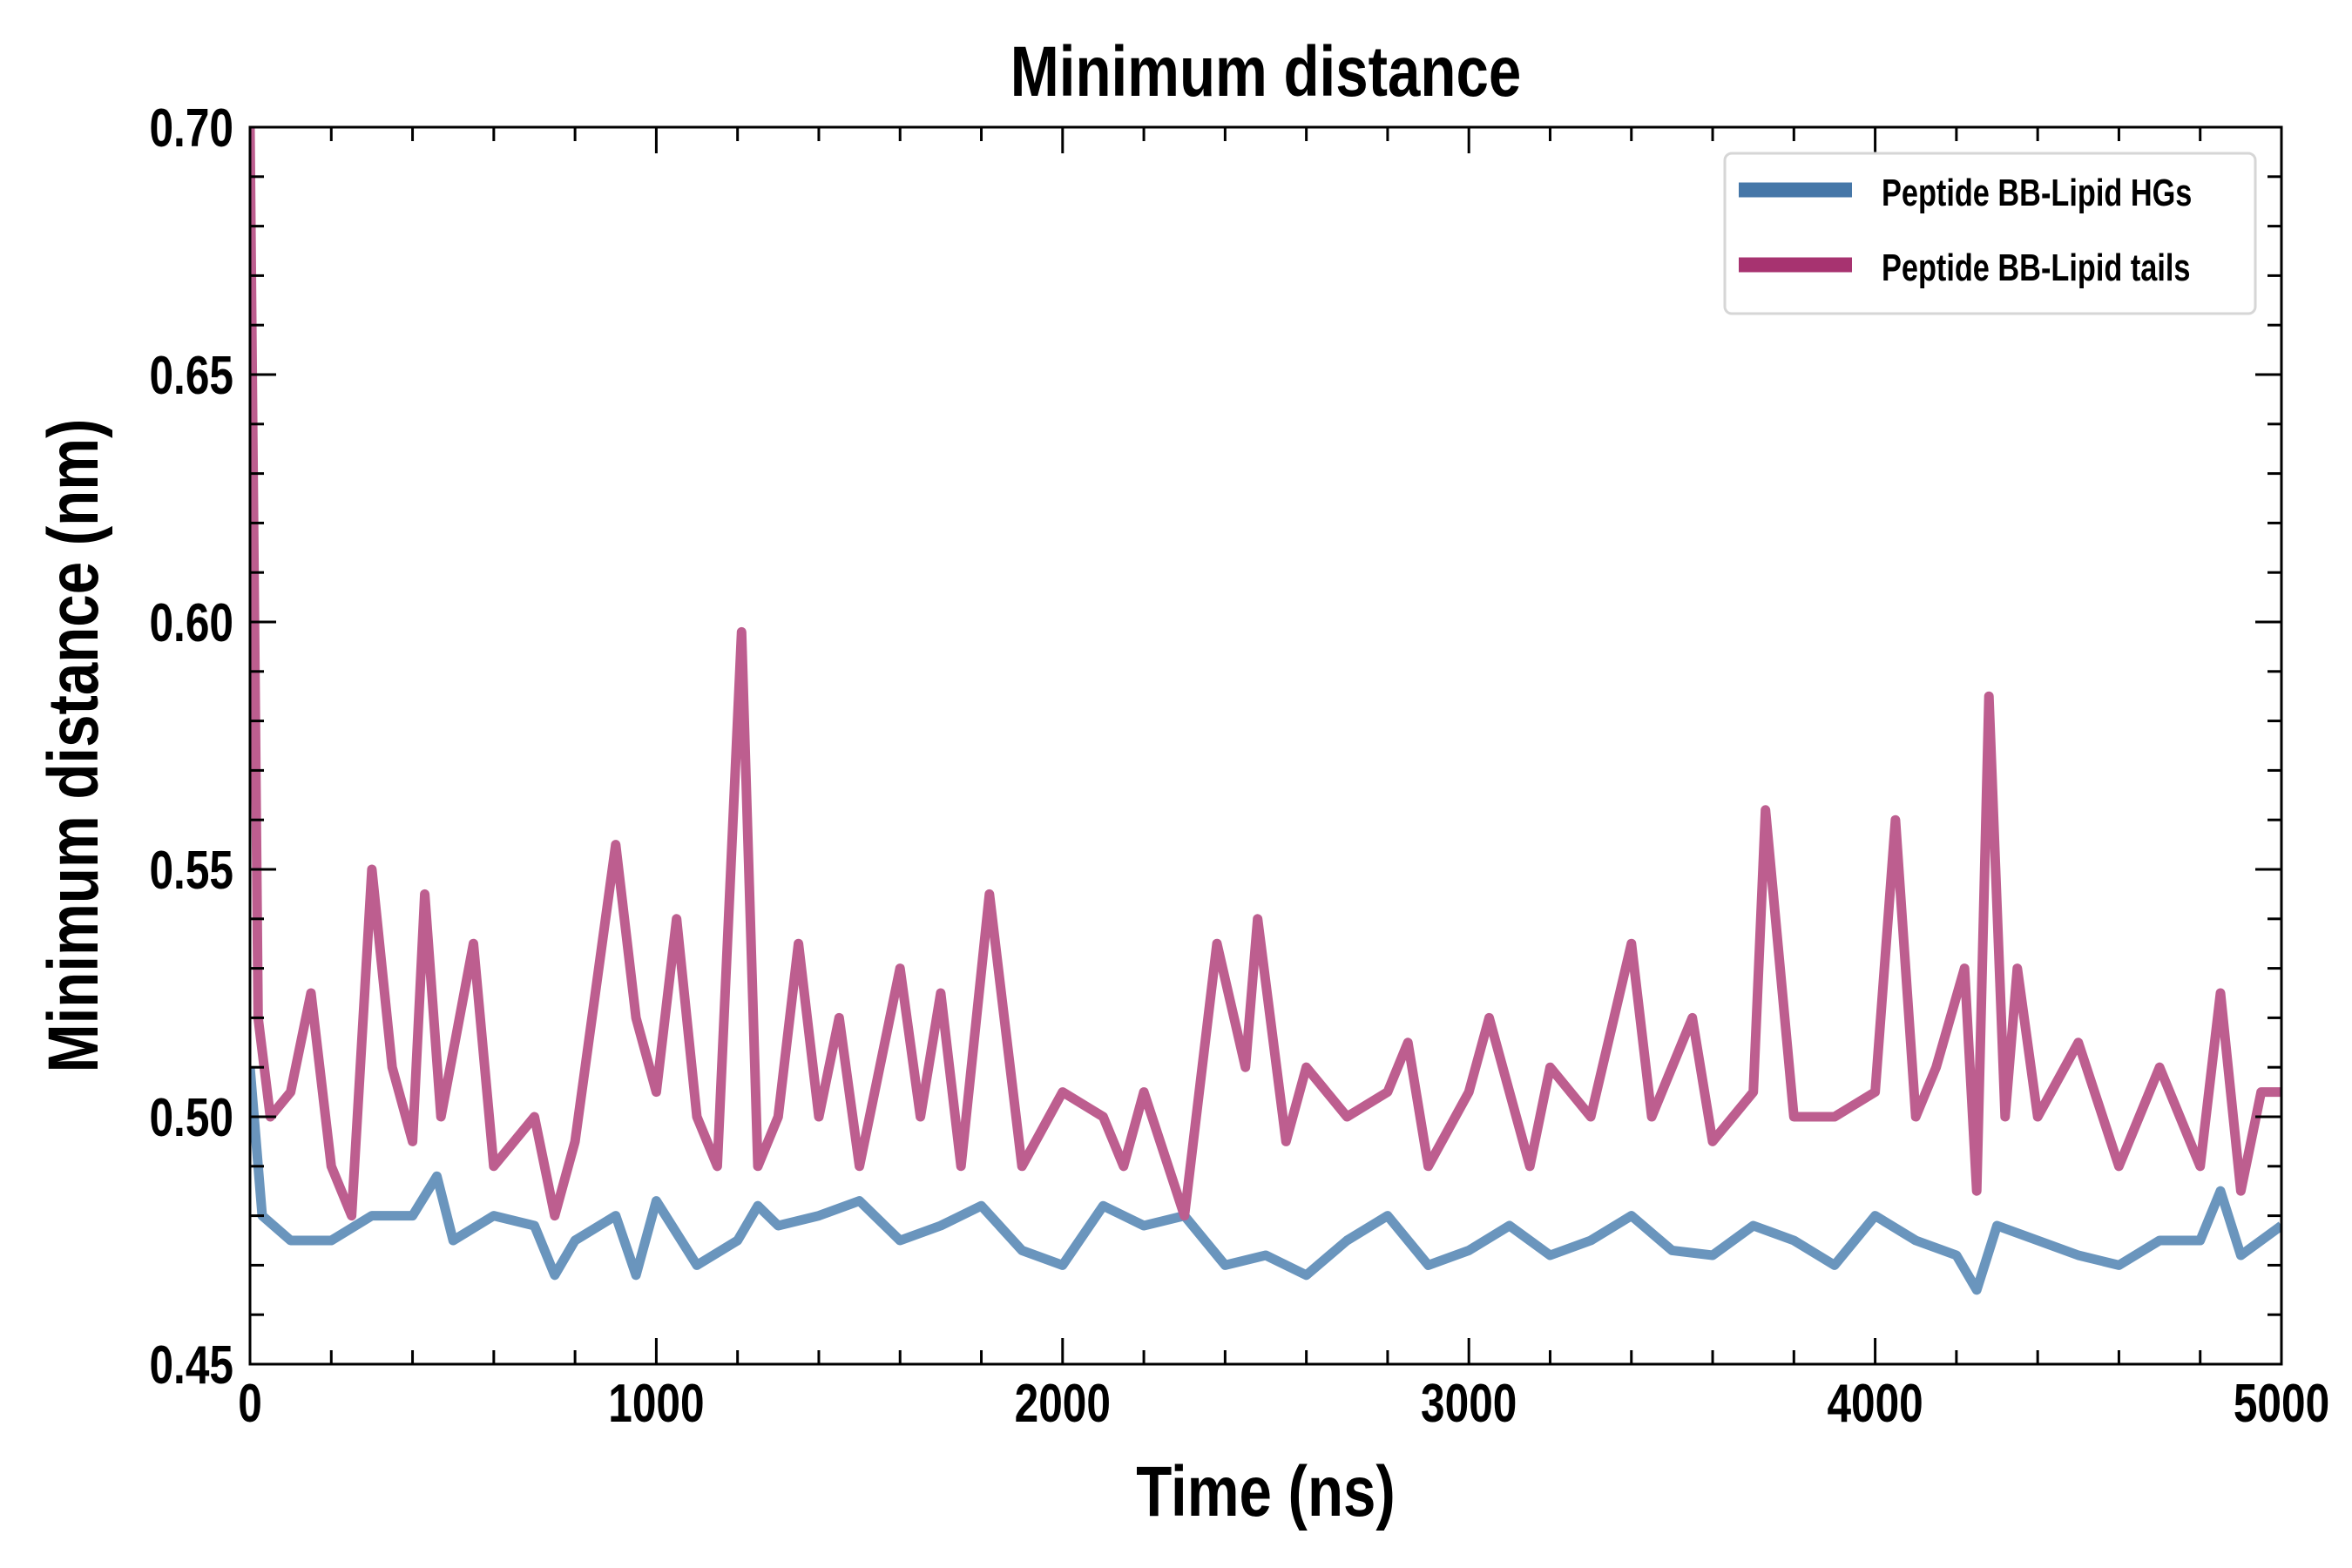  Describe the element at coordinates (191, 375) in the screenshot. I see `y-tick-label: 0.65` at that location.